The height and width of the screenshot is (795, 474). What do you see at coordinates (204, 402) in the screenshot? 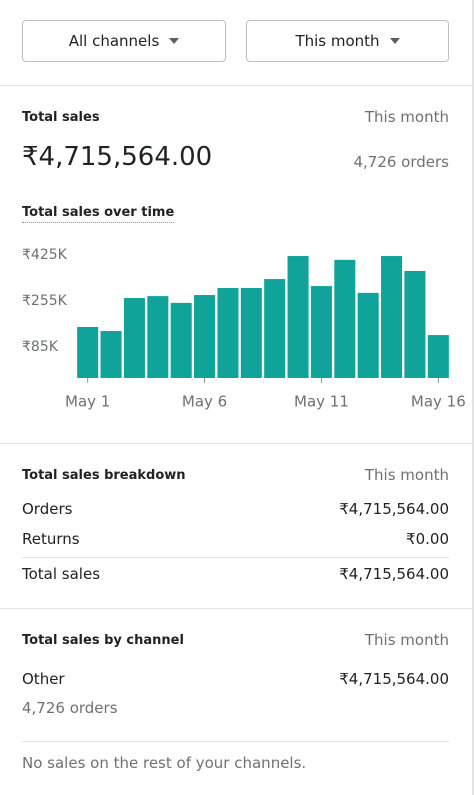
I see `x-tick-label: May 6` at bounding box center [204, 402].